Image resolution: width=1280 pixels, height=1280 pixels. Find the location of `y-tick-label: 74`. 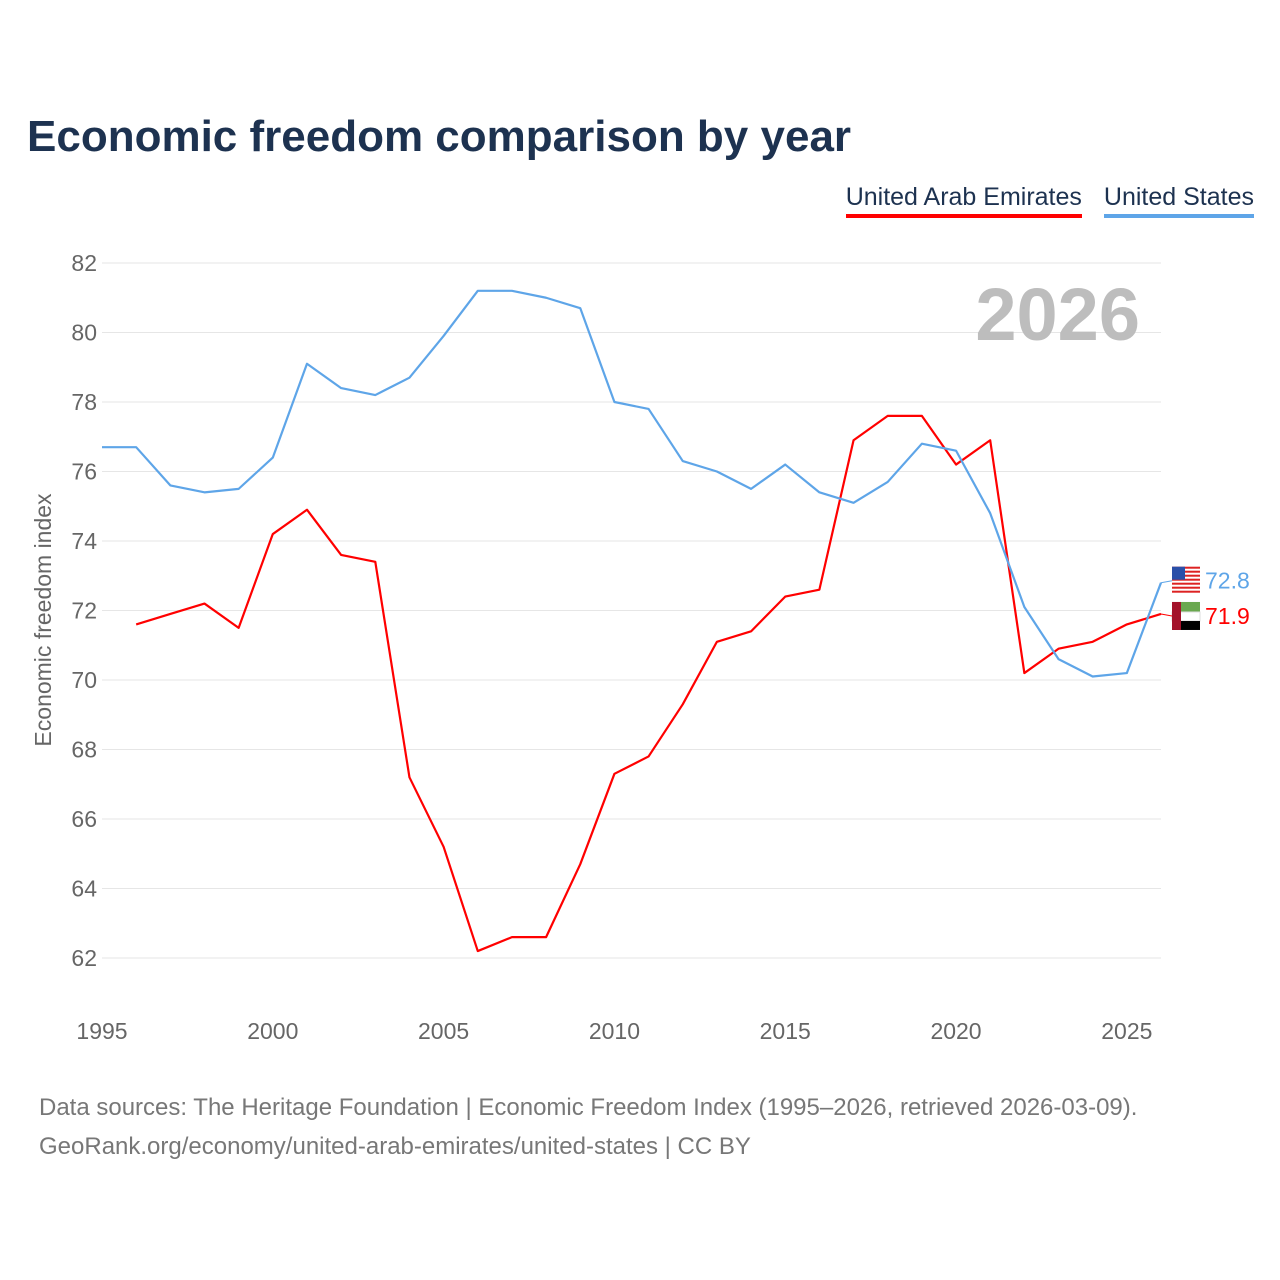

y-tick-label: 74 is located at coordinates (84, 541).